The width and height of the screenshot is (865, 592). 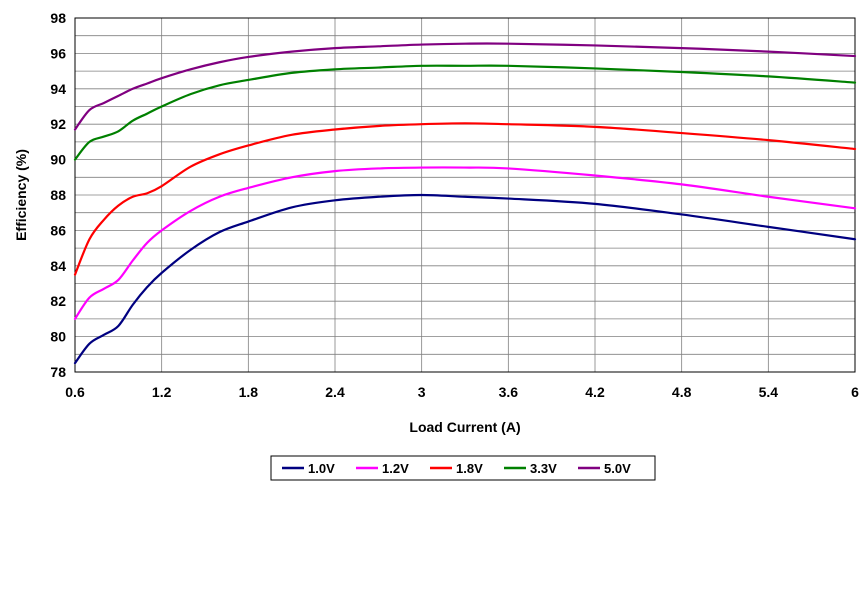 I want to click on x-tick-label: 0.6, so click(x=75, y=392).